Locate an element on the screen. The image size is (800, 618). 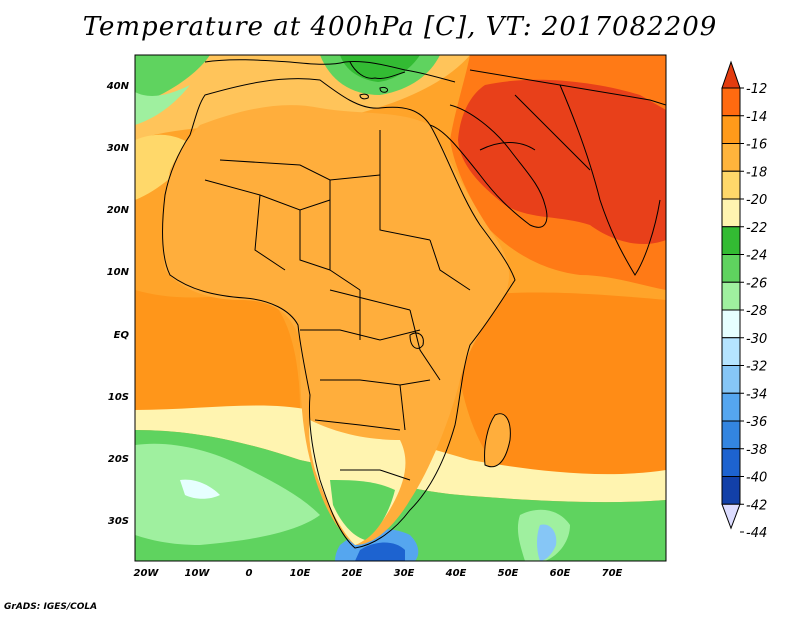
colorbar-label: -26 is located at coordinates (756, 283).